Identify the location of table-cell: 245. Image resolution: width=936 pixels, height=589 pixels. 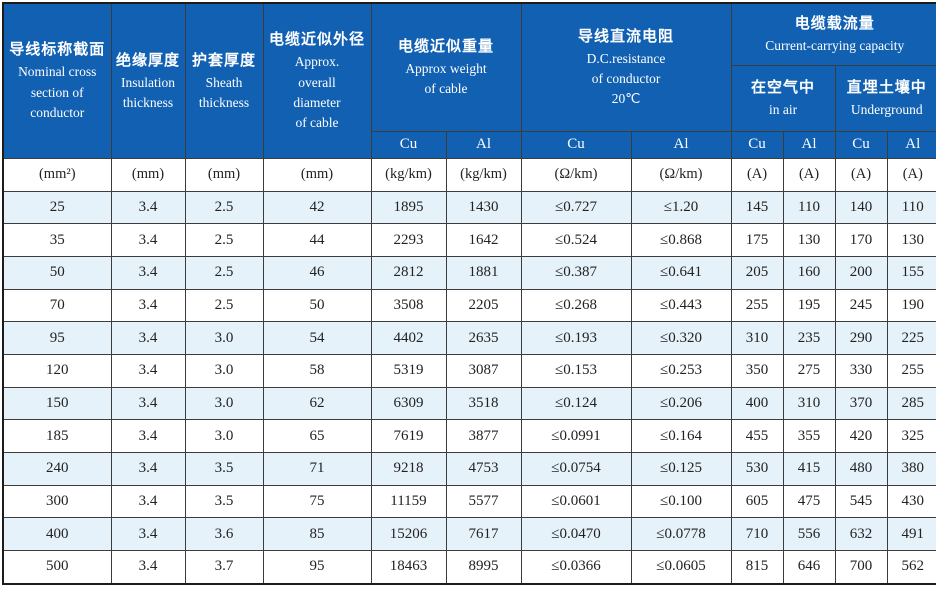
(861, 305).